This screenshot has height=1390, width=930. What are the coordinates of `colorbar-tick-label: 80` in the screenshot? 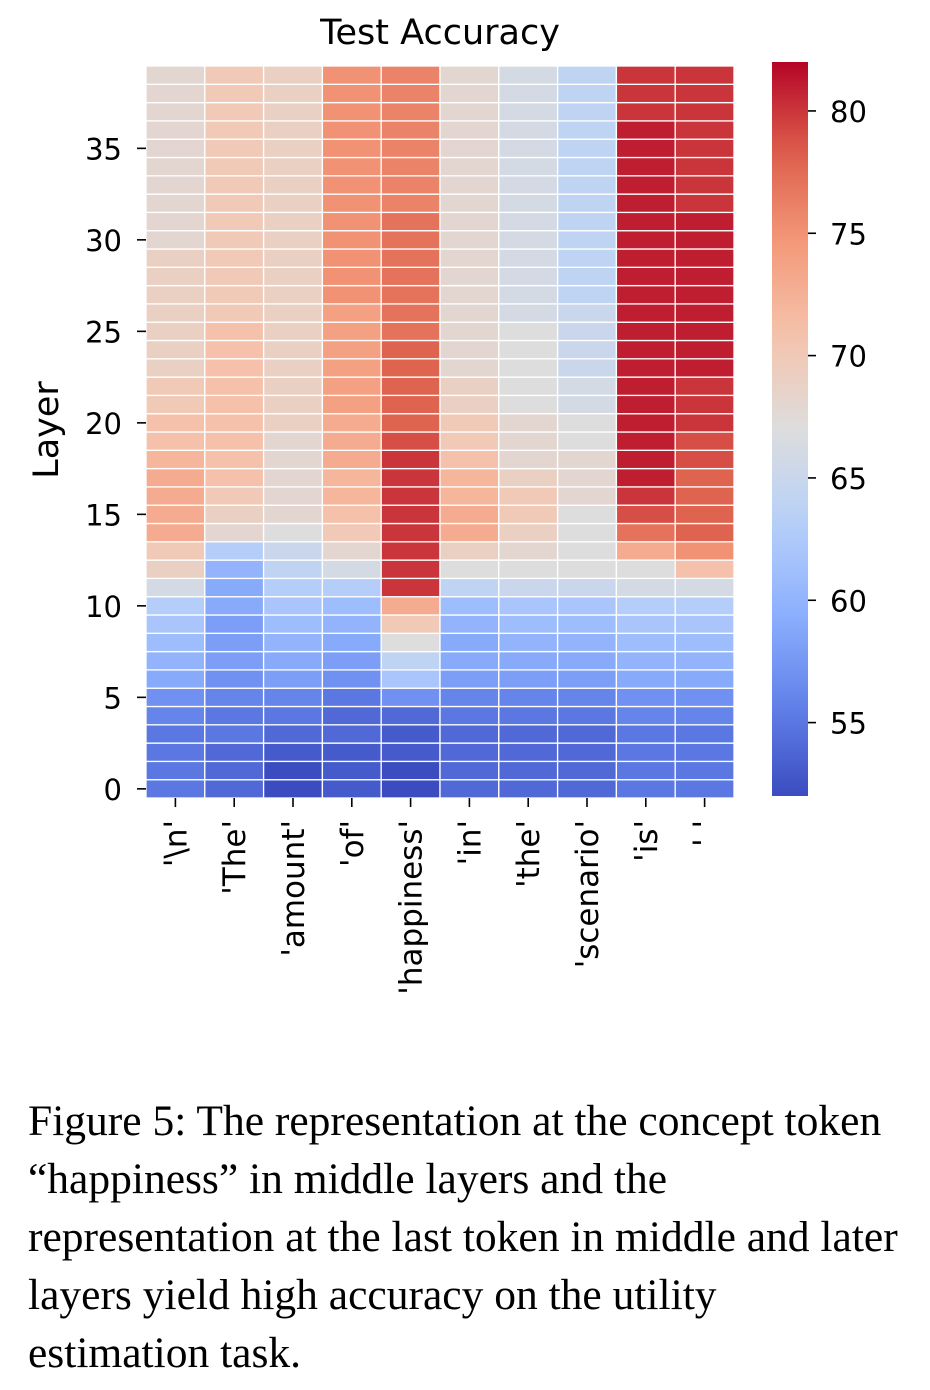 It's located at (848, 112).